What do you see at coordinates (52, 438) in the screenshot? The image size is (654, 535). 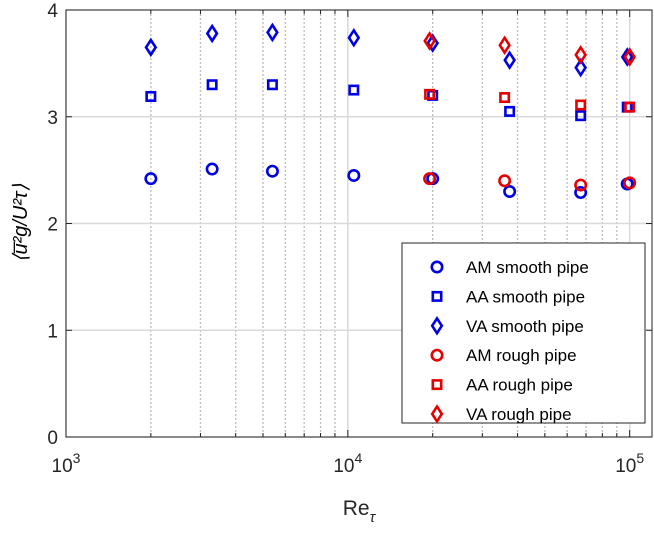 I see `y-tick-label: 0` at bounding box center [52, 438].